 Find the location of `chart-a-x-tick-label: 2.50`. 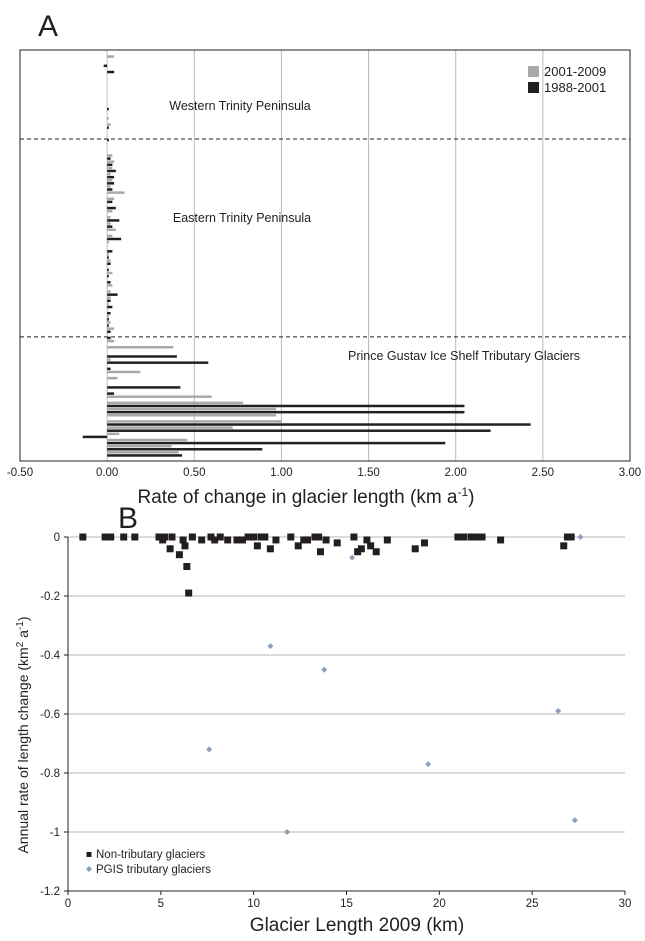

chart-a-x-tick-label: 2.50 is located at coordinates (543, 473).